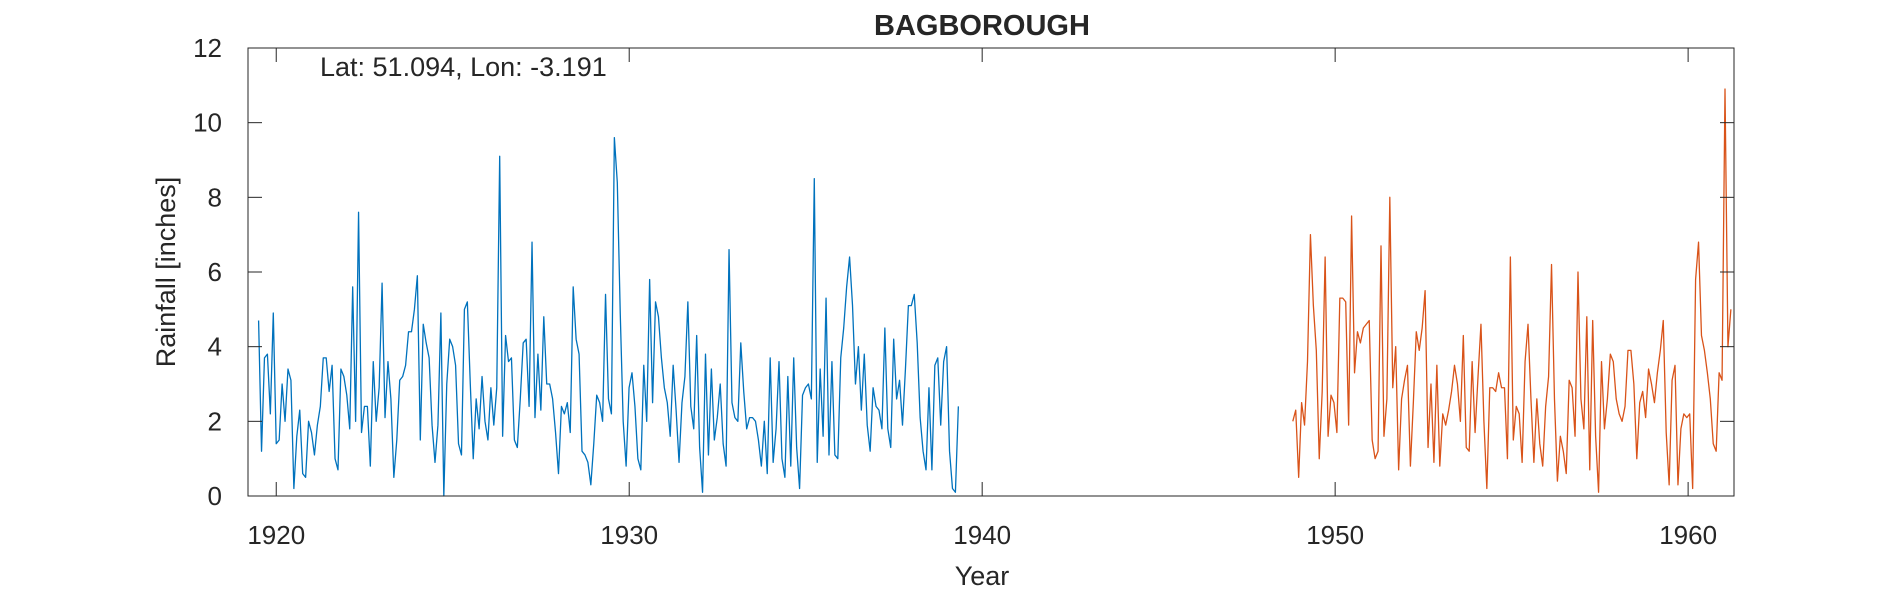 Image resolution: width=1890 pixels, height=591 pixels. Describe the element at coordinates (463, 67) in the screenshot. I see `chart-annotation: Lat: 51.094, Lon: -3.191` at that location.